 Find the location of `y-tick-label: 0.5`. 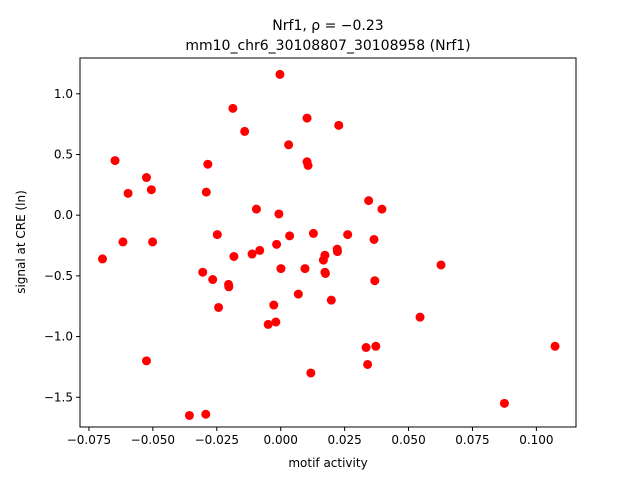

y-tick-label: 0.5 is located at coordinates (63, 154).